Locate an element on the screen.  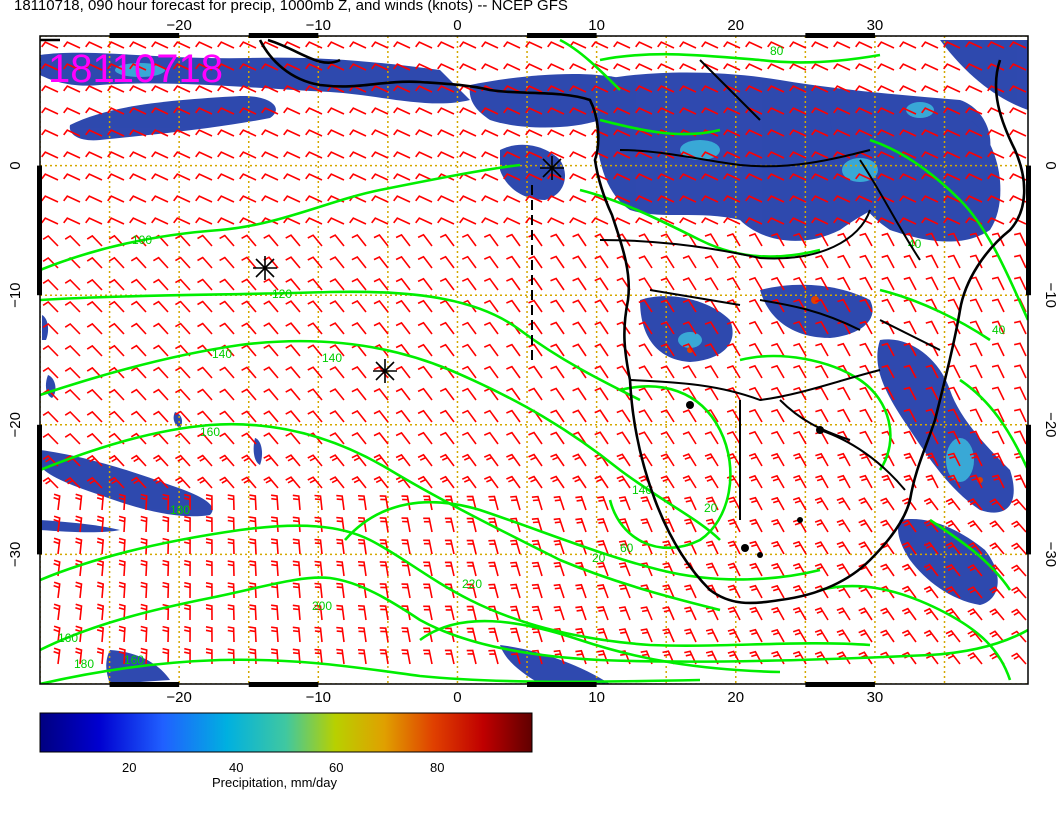
lat-tick-label-right: −20 is located at coordinates (1049, 424).